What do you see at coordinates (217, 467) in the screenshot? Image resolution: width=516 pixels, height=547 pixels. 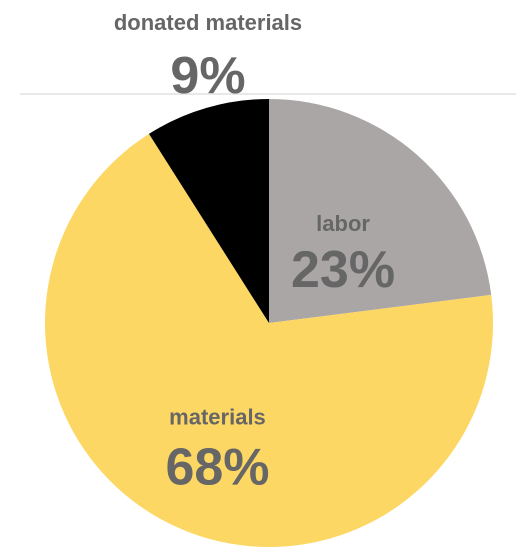 I see `slice-value-materials: 68%` at bounding box center [217, 467].